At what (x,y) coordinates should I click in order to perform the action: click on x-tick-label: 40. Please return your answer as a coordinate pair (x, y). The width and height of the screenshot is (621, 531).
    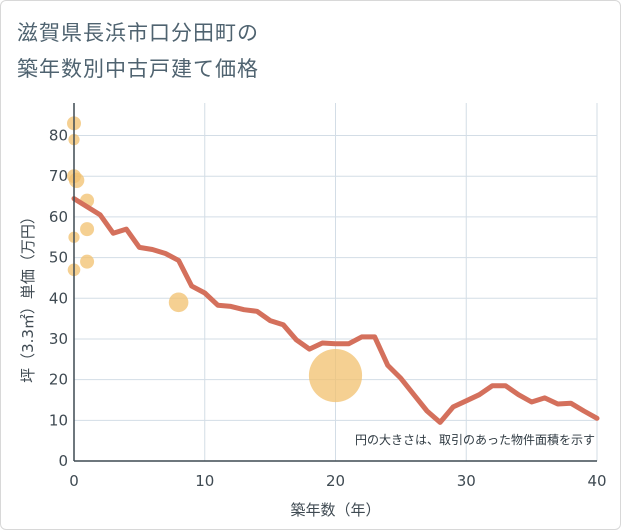
    Looking at the image, I should click on (596, 481).